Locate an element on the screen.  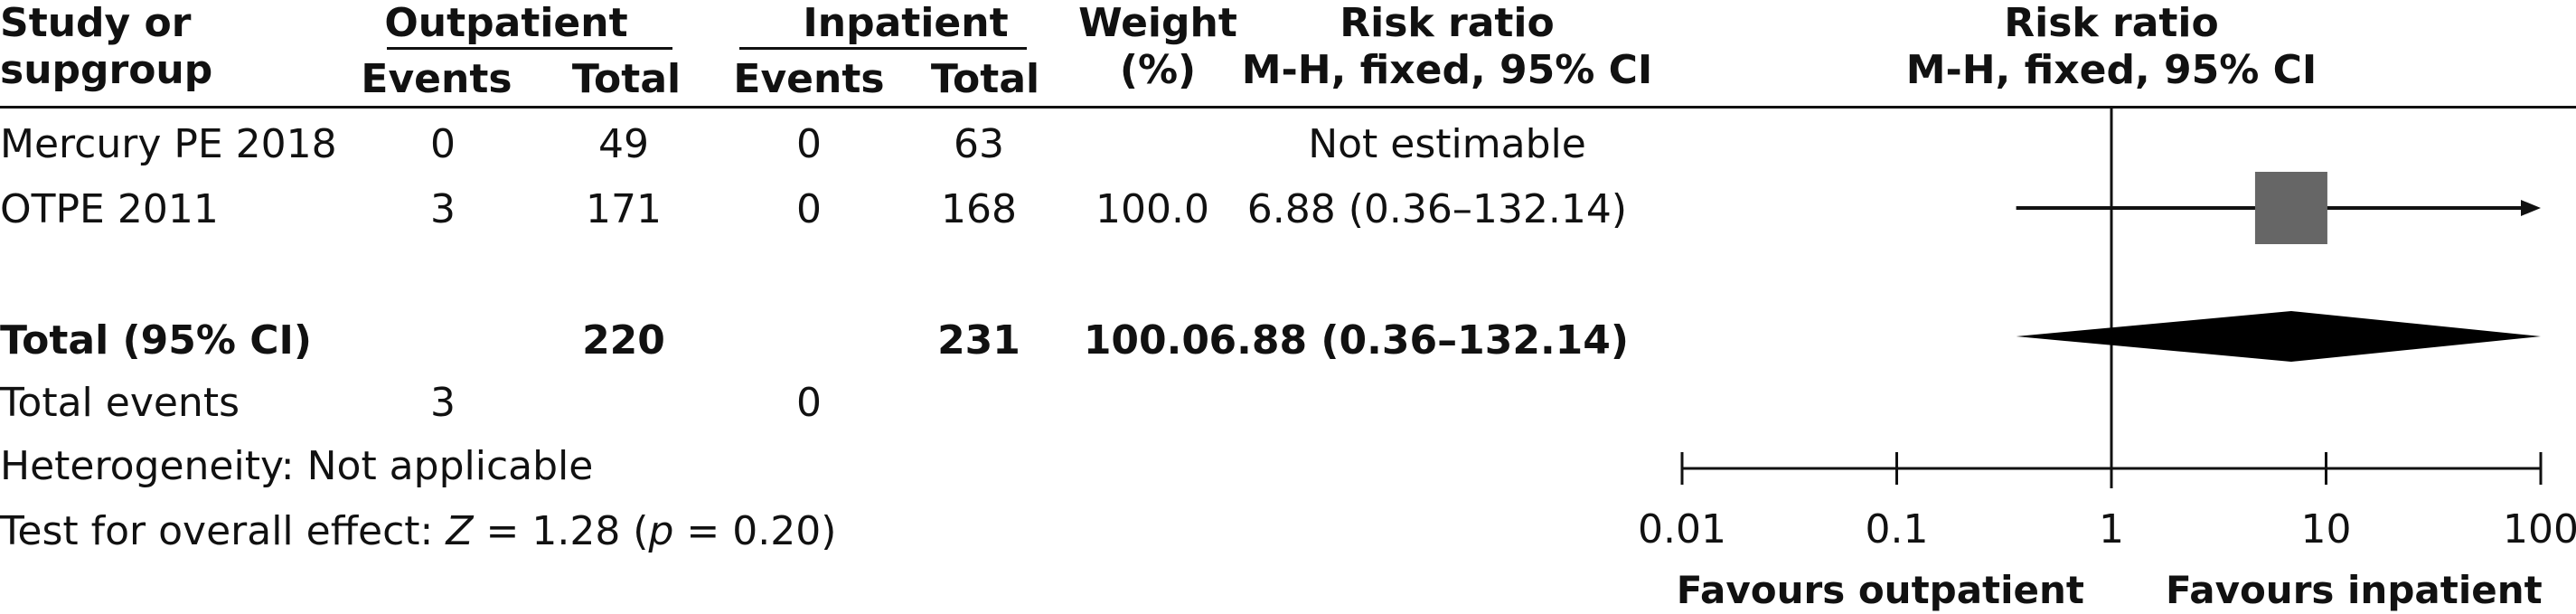
header-out-total: Total is located at coordinates (626, 79).